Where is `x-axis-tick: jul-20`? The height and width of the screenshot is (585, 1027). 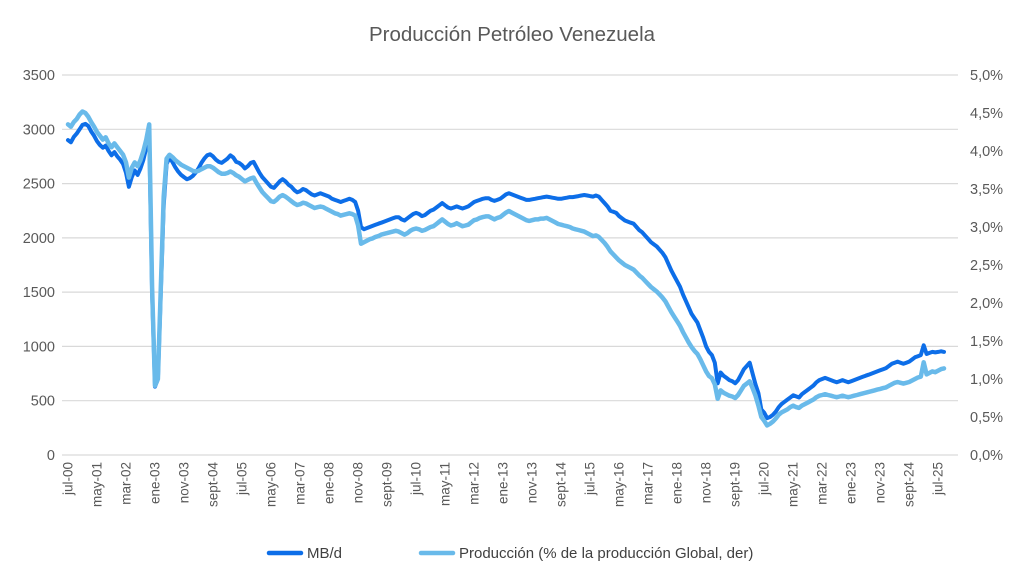
x-axis-tick: jul-20 is located at coordinates (764, 479).